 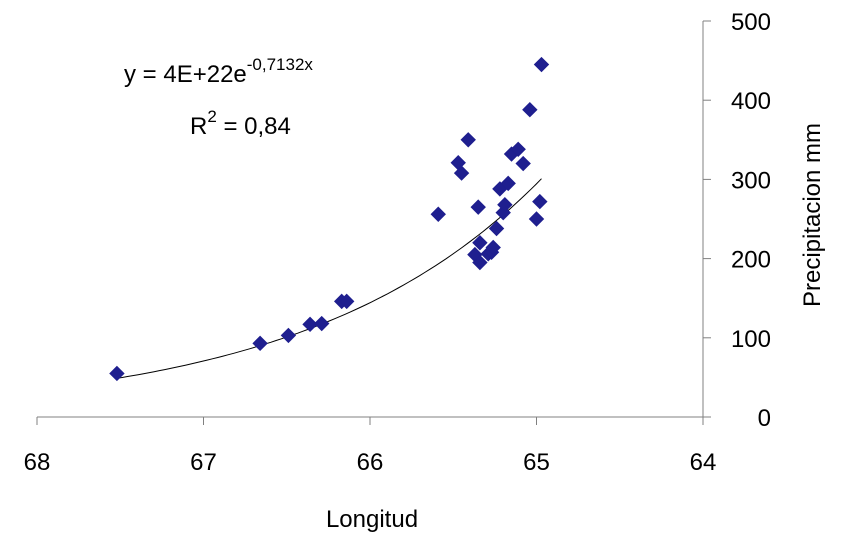 I want to click on equation-main: y = 4E+22e, so click(x=185, y=74).